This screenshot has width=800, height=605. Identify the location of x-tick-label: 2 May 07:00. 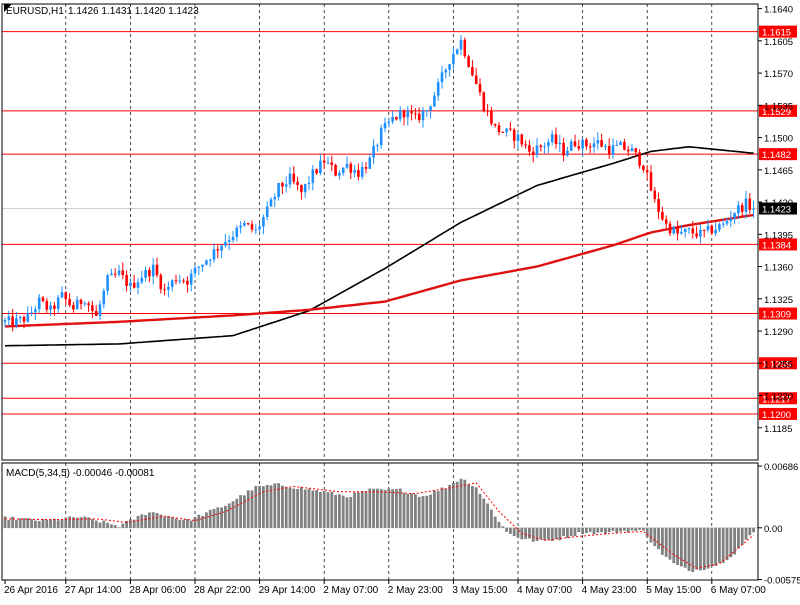
(350, 590).